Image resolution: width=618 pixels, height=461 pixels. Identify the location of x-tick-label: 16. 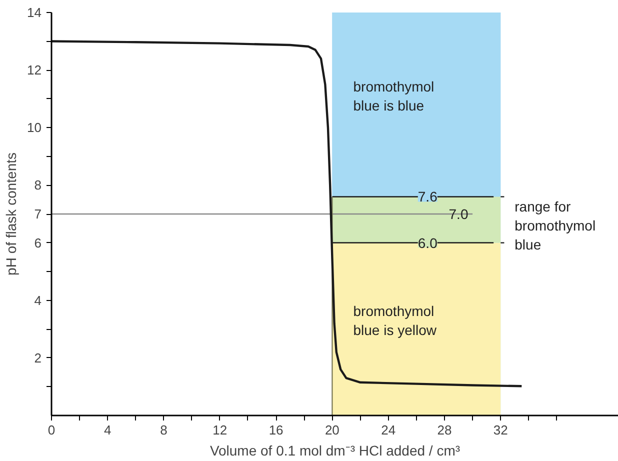
(276, 430).